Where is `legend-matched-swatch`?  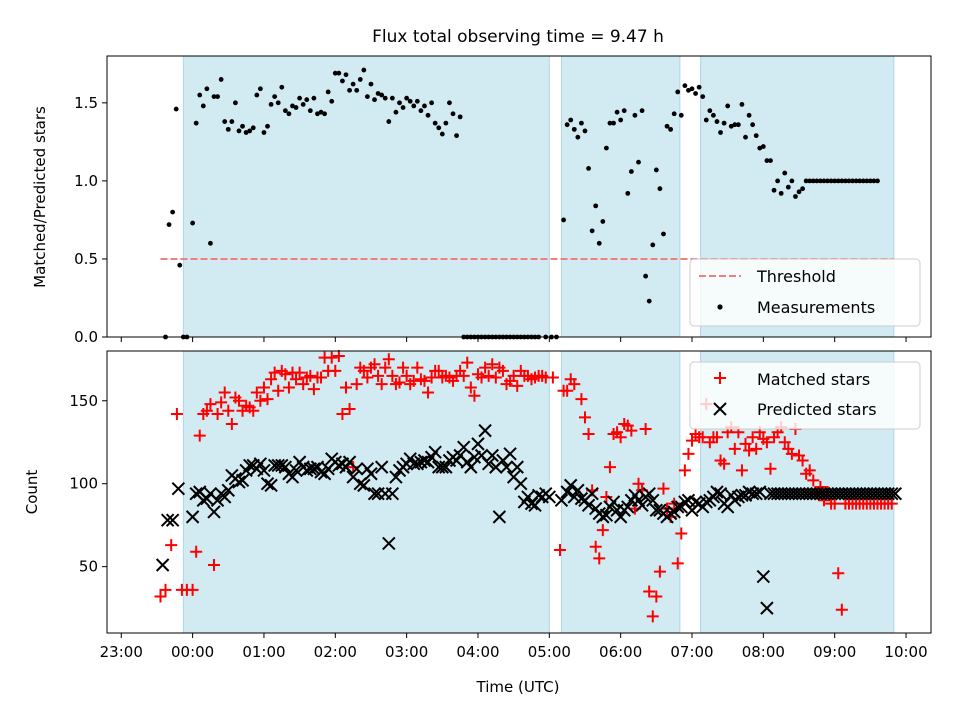
legend-matched-swatch is located at coordinates (720, 378).